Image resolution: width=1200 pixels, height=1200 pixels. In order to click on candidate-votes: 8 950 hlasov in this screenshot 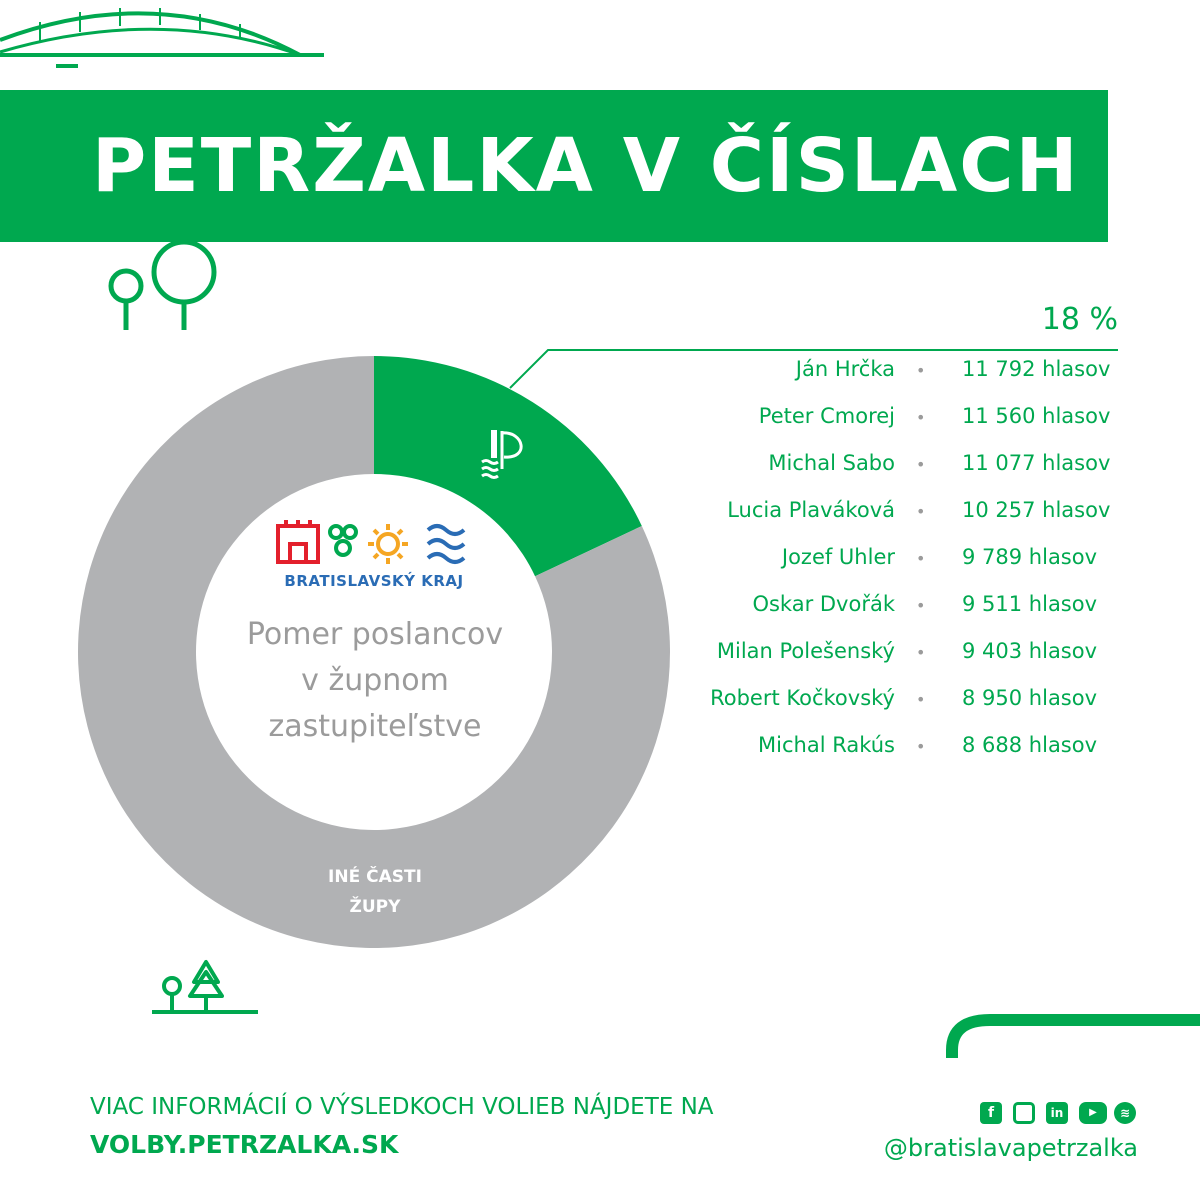, I will do `click(1030, 698)`.